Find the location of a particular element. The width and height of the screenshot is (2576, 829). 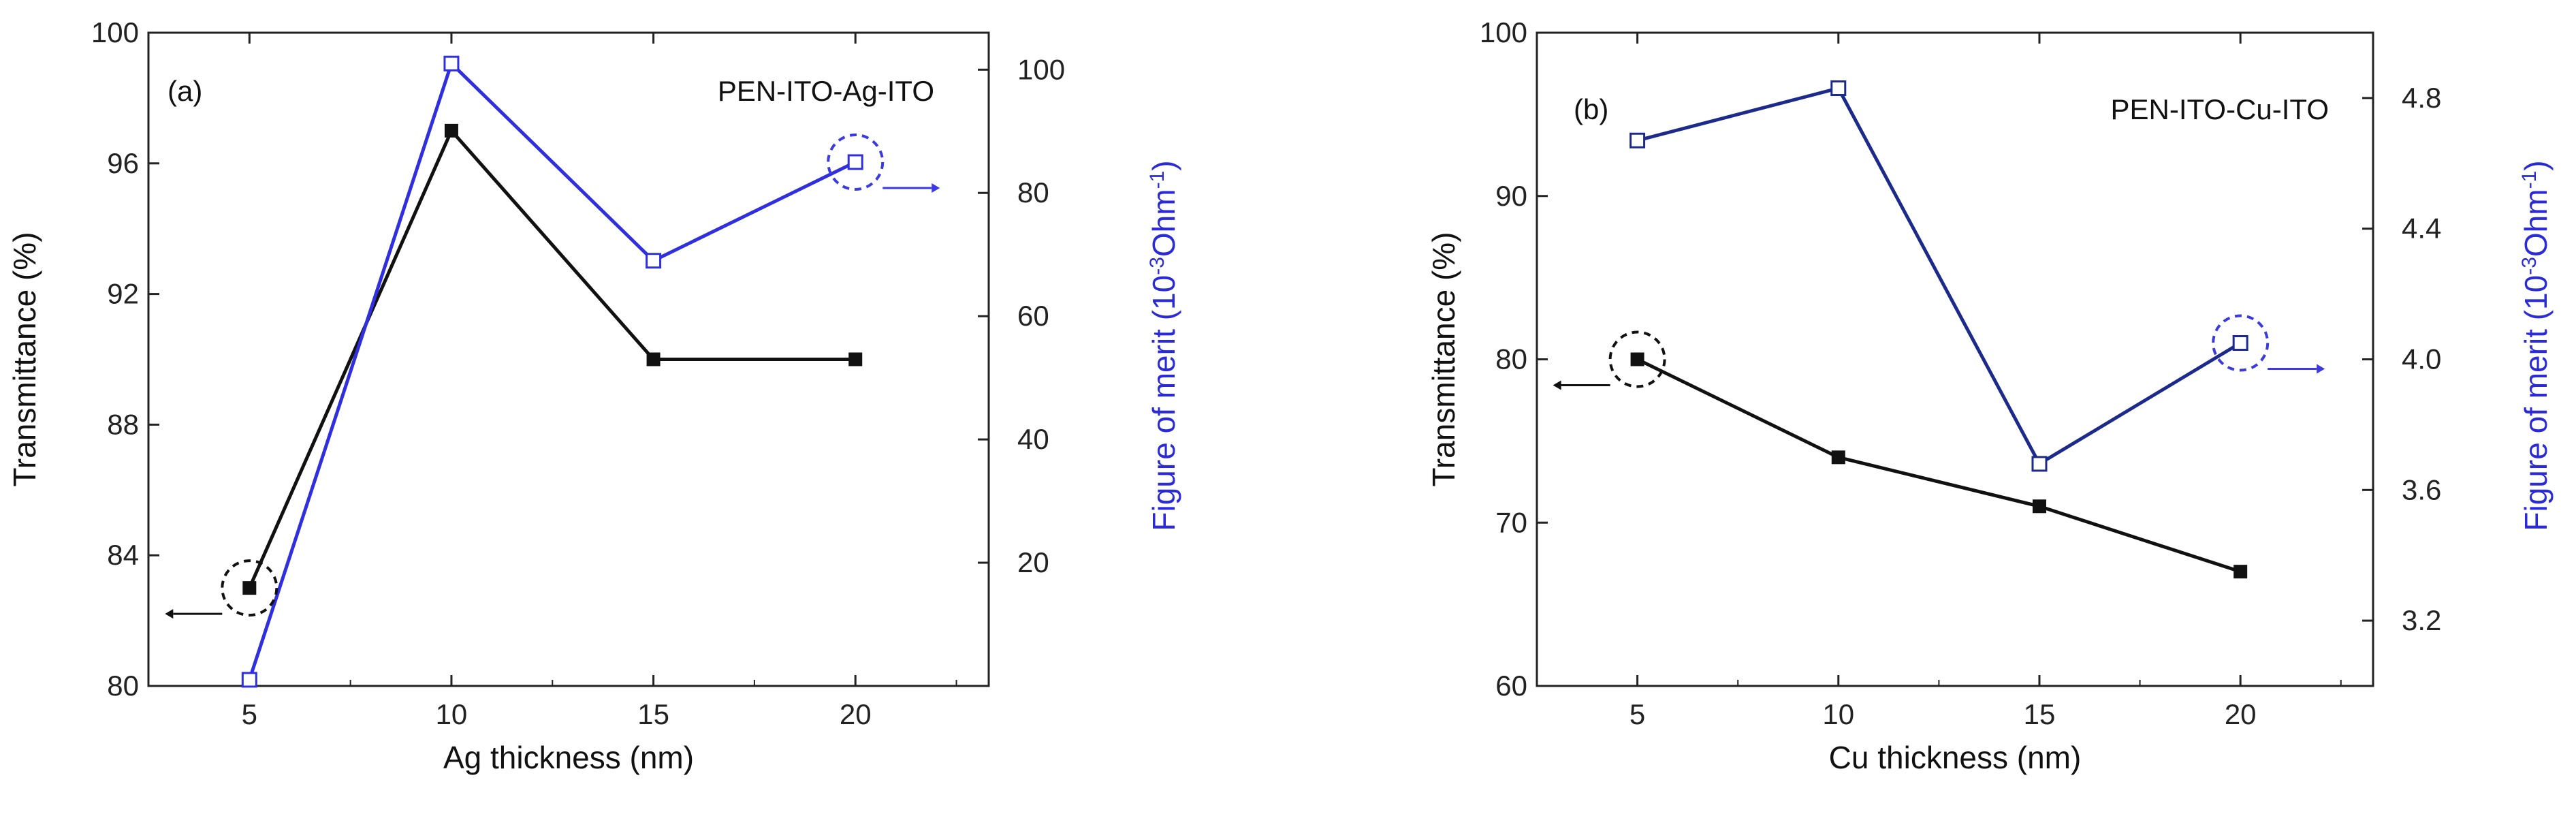

x-axis-title: Cu thickness (nm) is located at coordinates (1956, 757).